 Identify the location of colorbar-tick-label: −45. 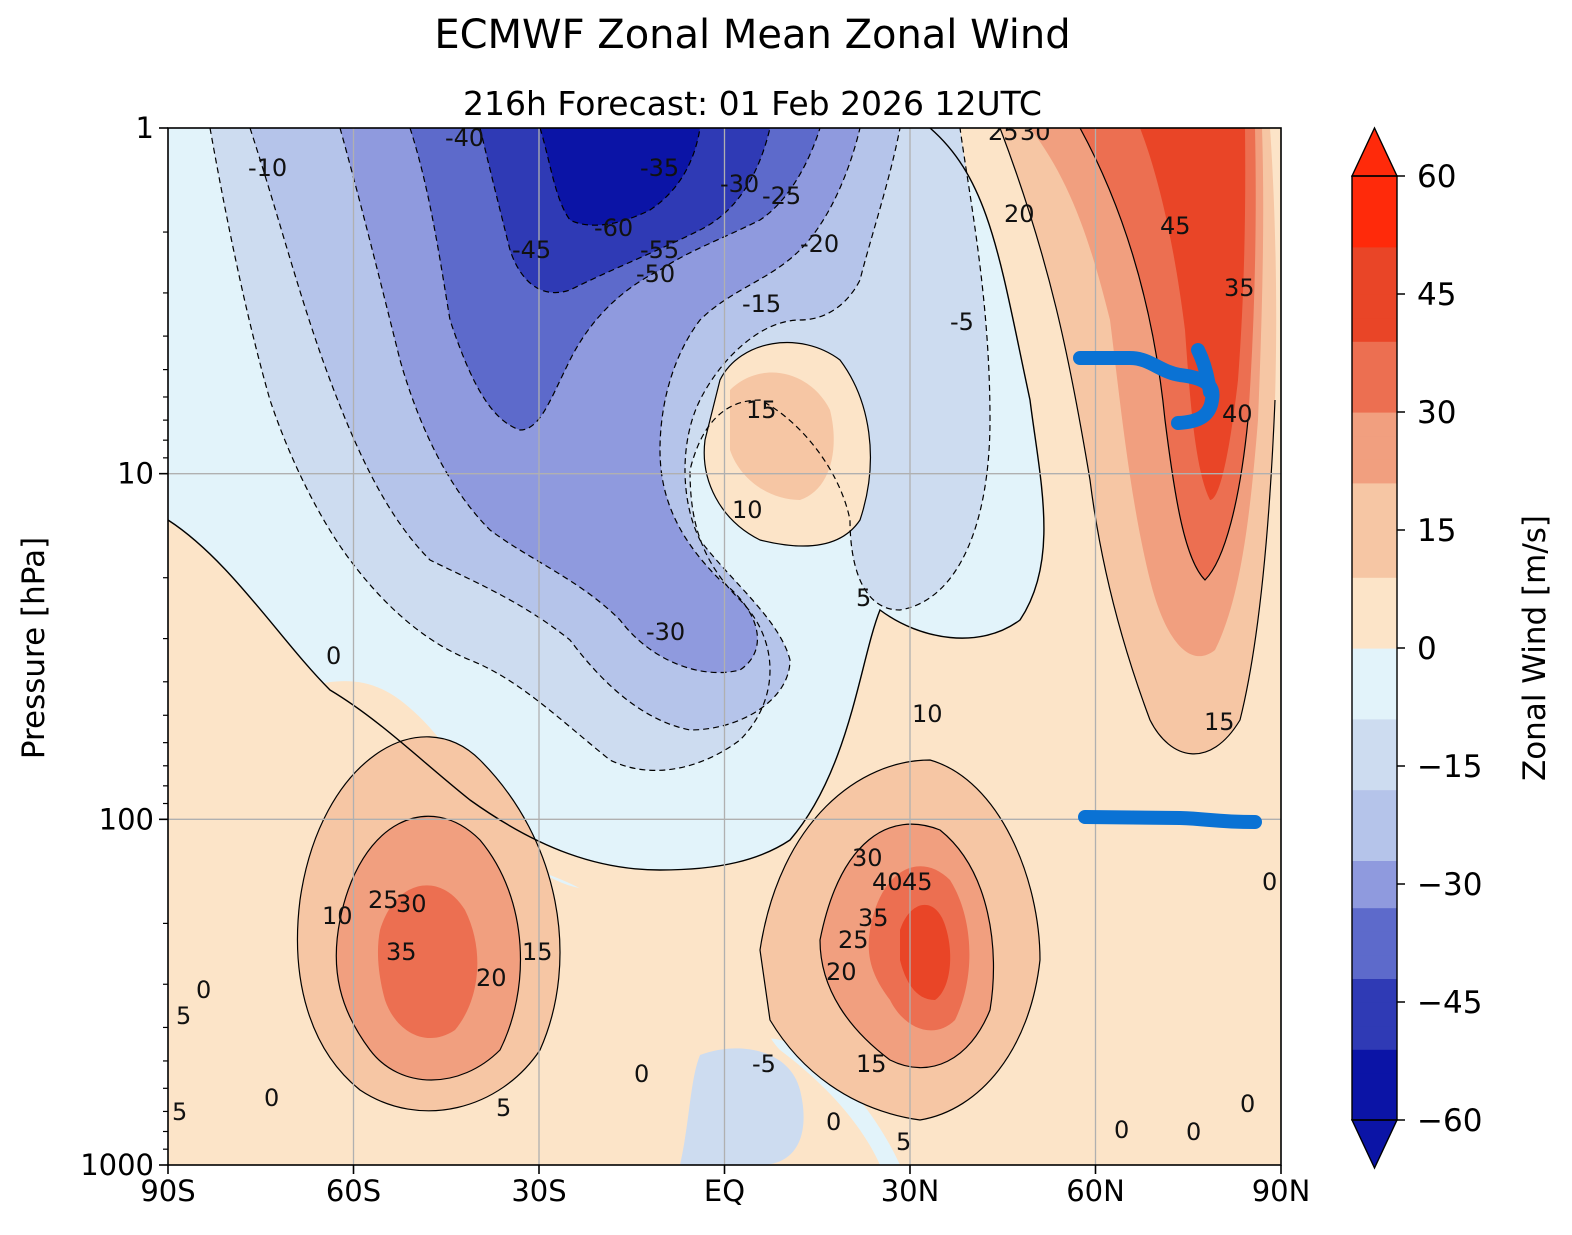
(1449, 1003).